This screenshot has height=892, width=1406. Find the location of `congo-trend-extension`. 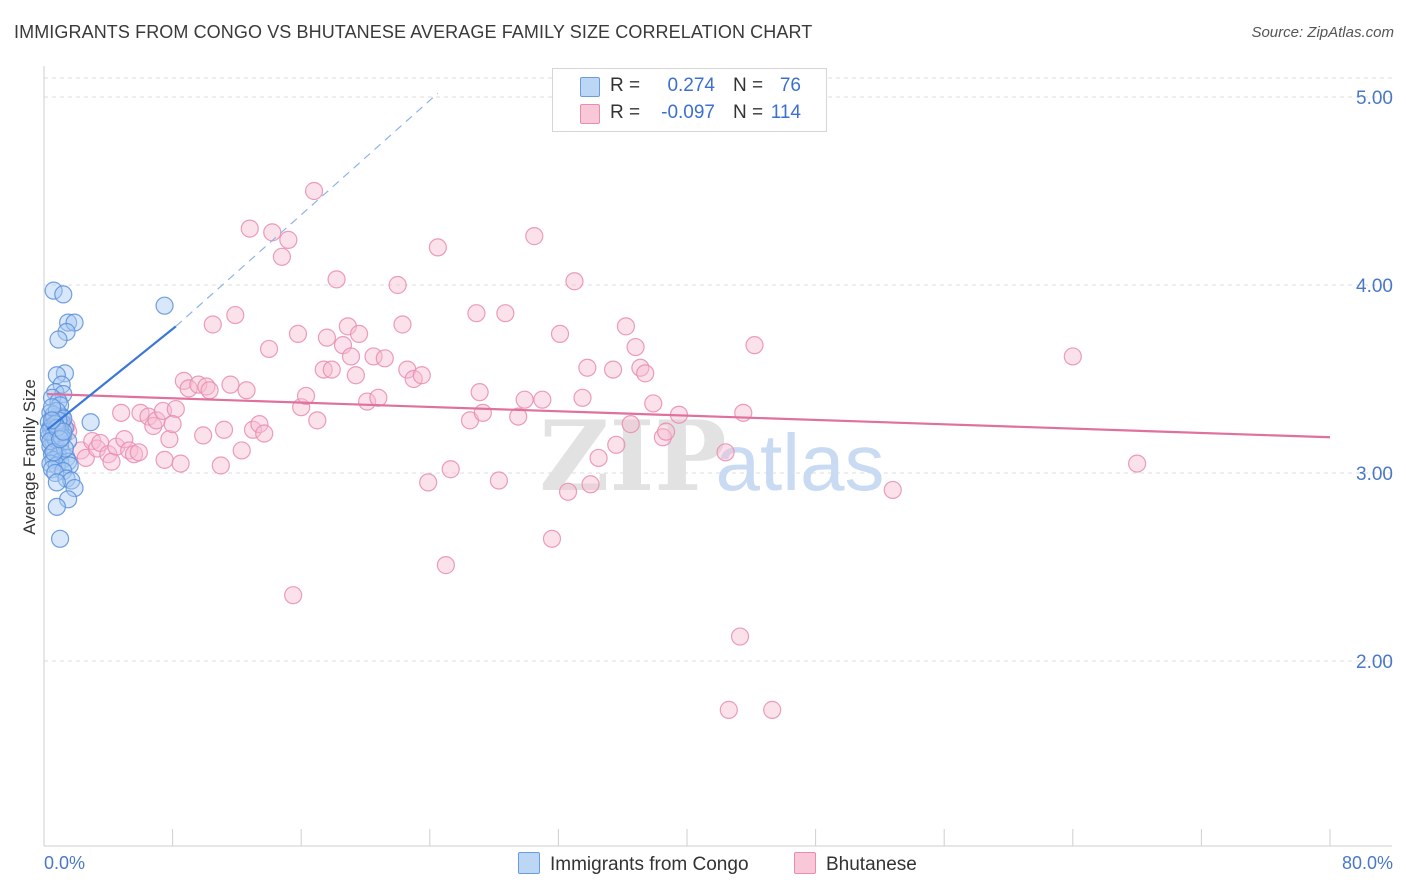

congo-trend-extension is located at coordinates (307, 209).